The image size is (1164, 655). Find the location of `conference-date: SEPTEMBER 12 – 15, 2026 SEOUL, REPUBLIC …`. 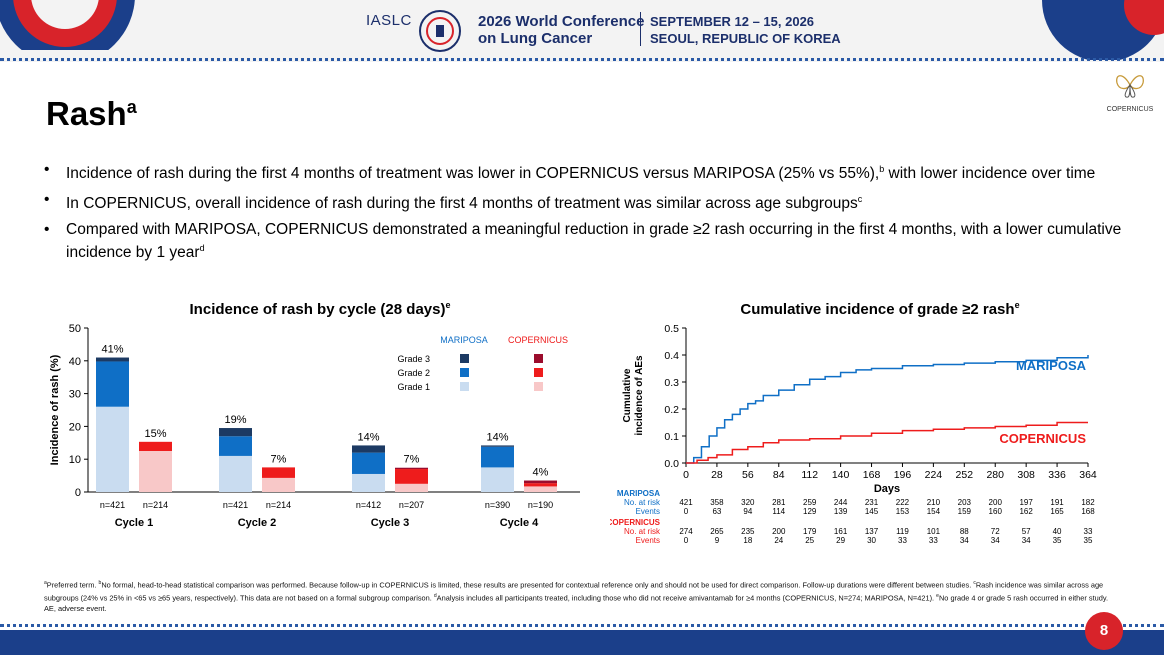

conference-date: SEPTEMBER 12 – 15, 2026 SEOUL, REPUBLIC … is located at coordinates (745, 30).